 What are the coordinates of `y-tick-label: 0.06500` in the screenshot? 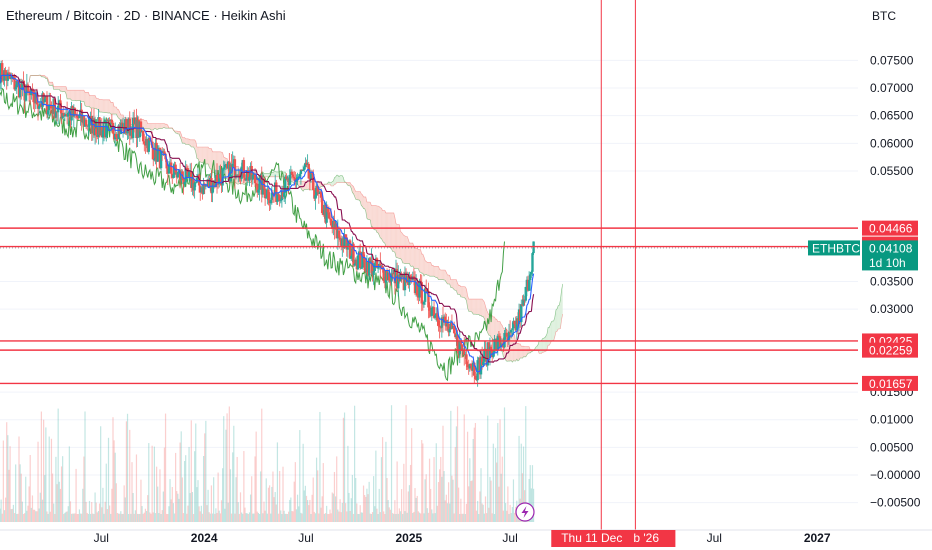 It's located at (892, 116).